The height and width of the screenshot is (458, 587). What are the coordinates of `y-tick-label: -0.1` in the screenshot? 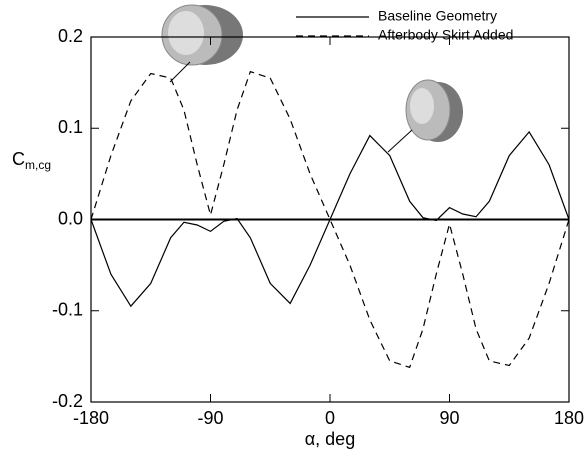 It's located at (67, 310).